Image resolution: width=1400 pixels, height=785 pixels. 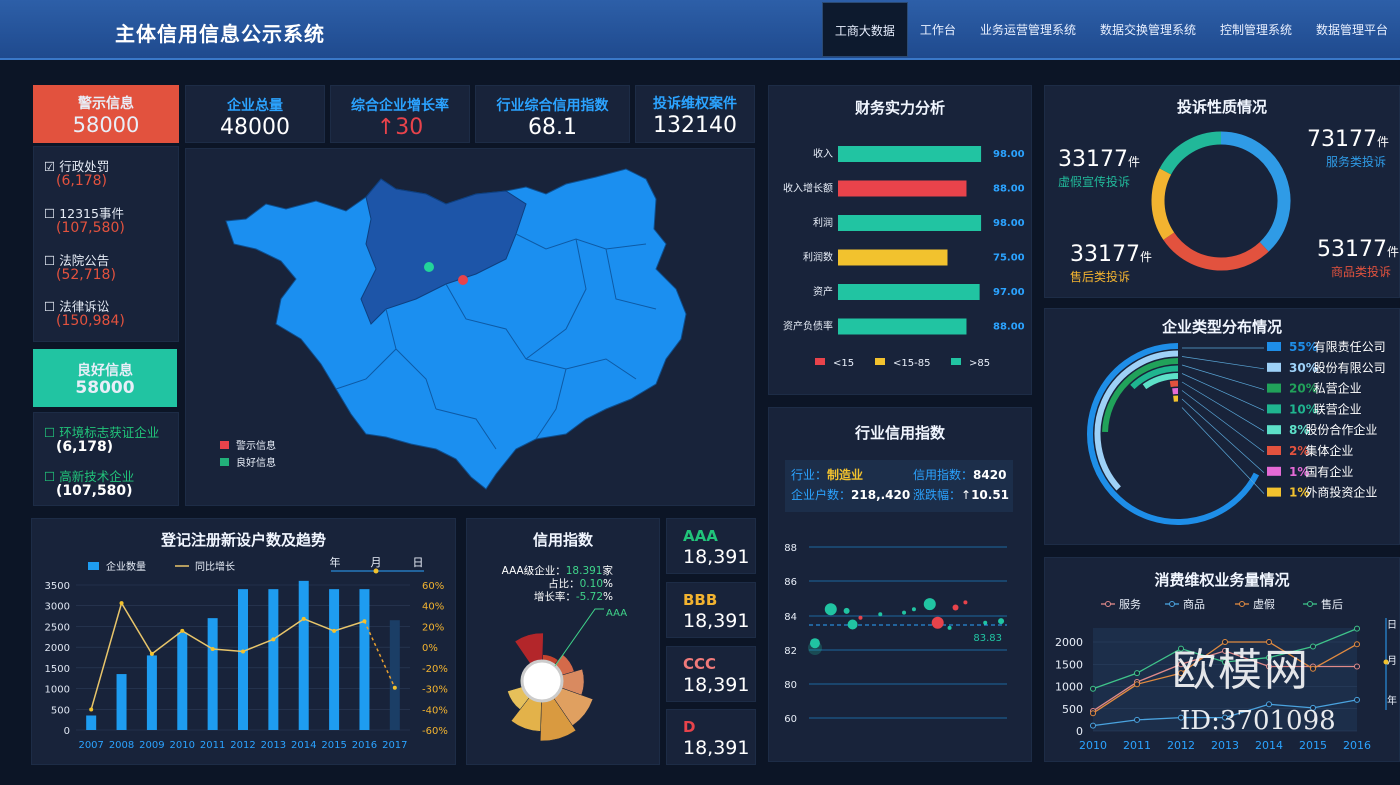 I want to click on stat-label: 企业总量, so click(x=255, y=106).